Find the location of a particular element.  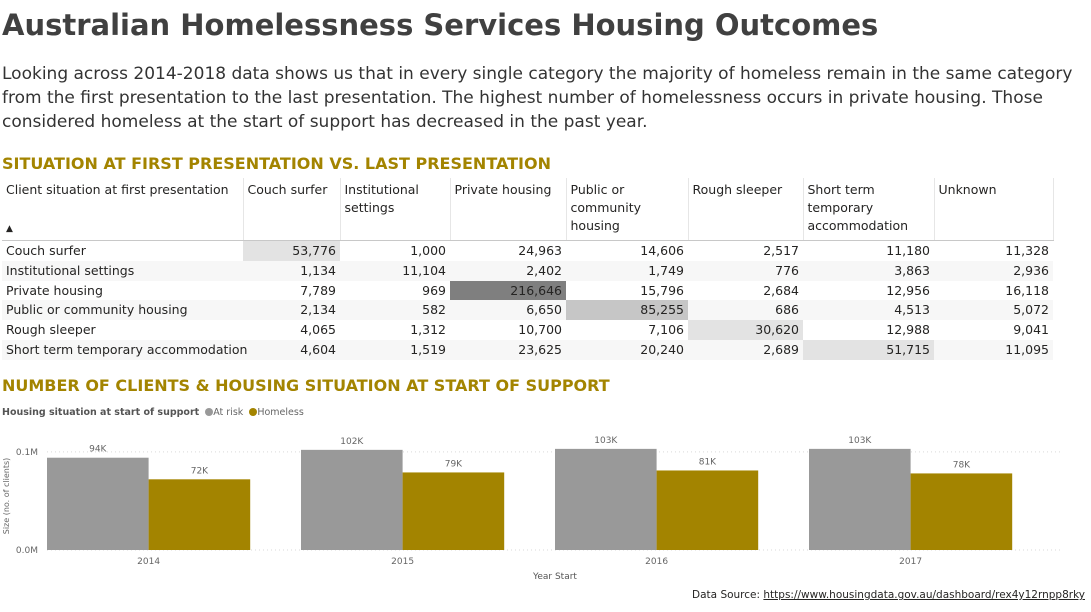

table-cell: 2,134 is located at coordinates (291, 310).